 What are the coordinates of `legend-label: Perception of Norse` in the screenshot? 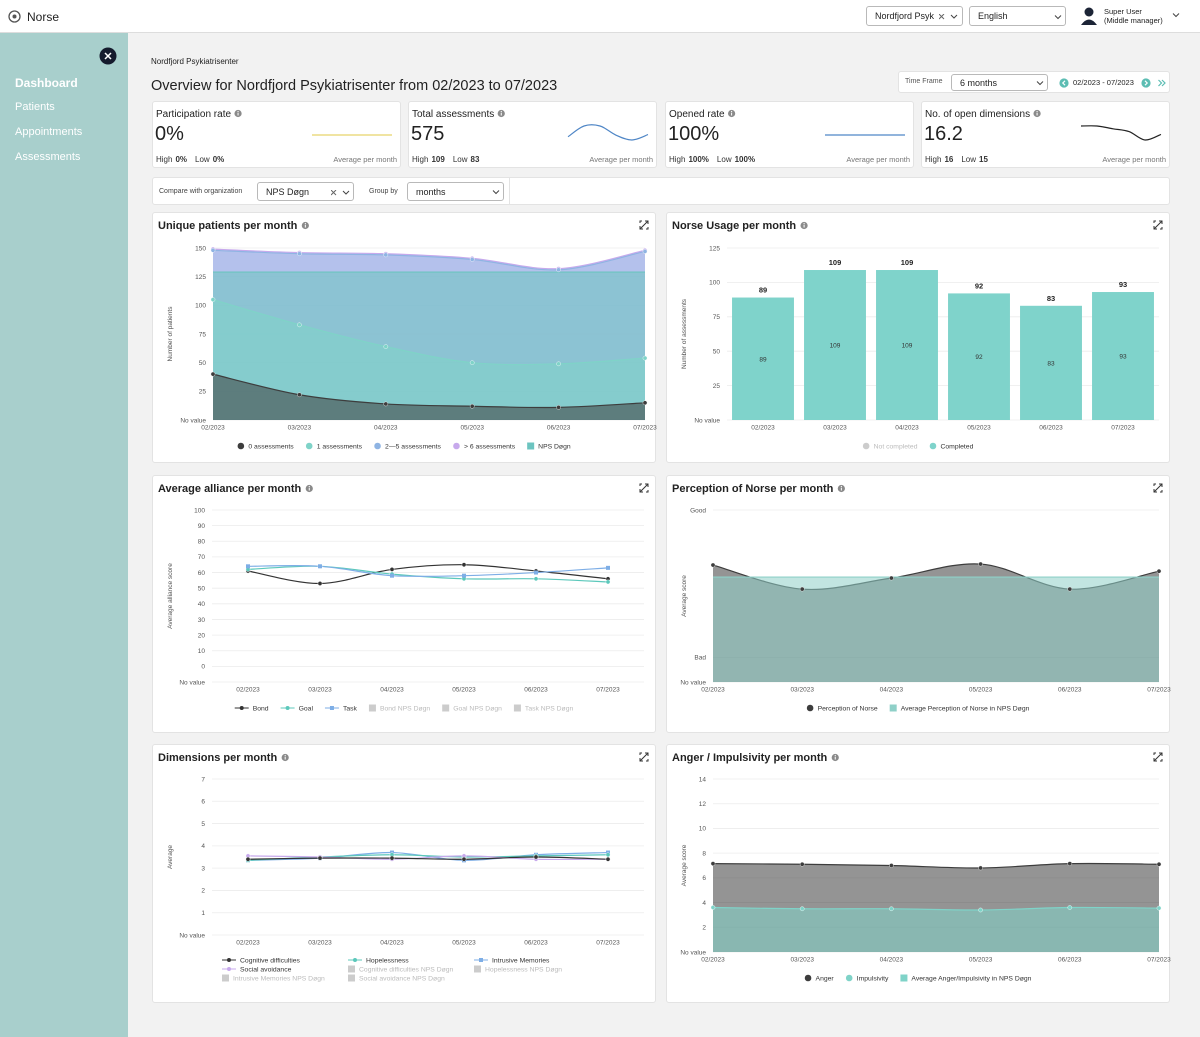 It's located at (848, 708).